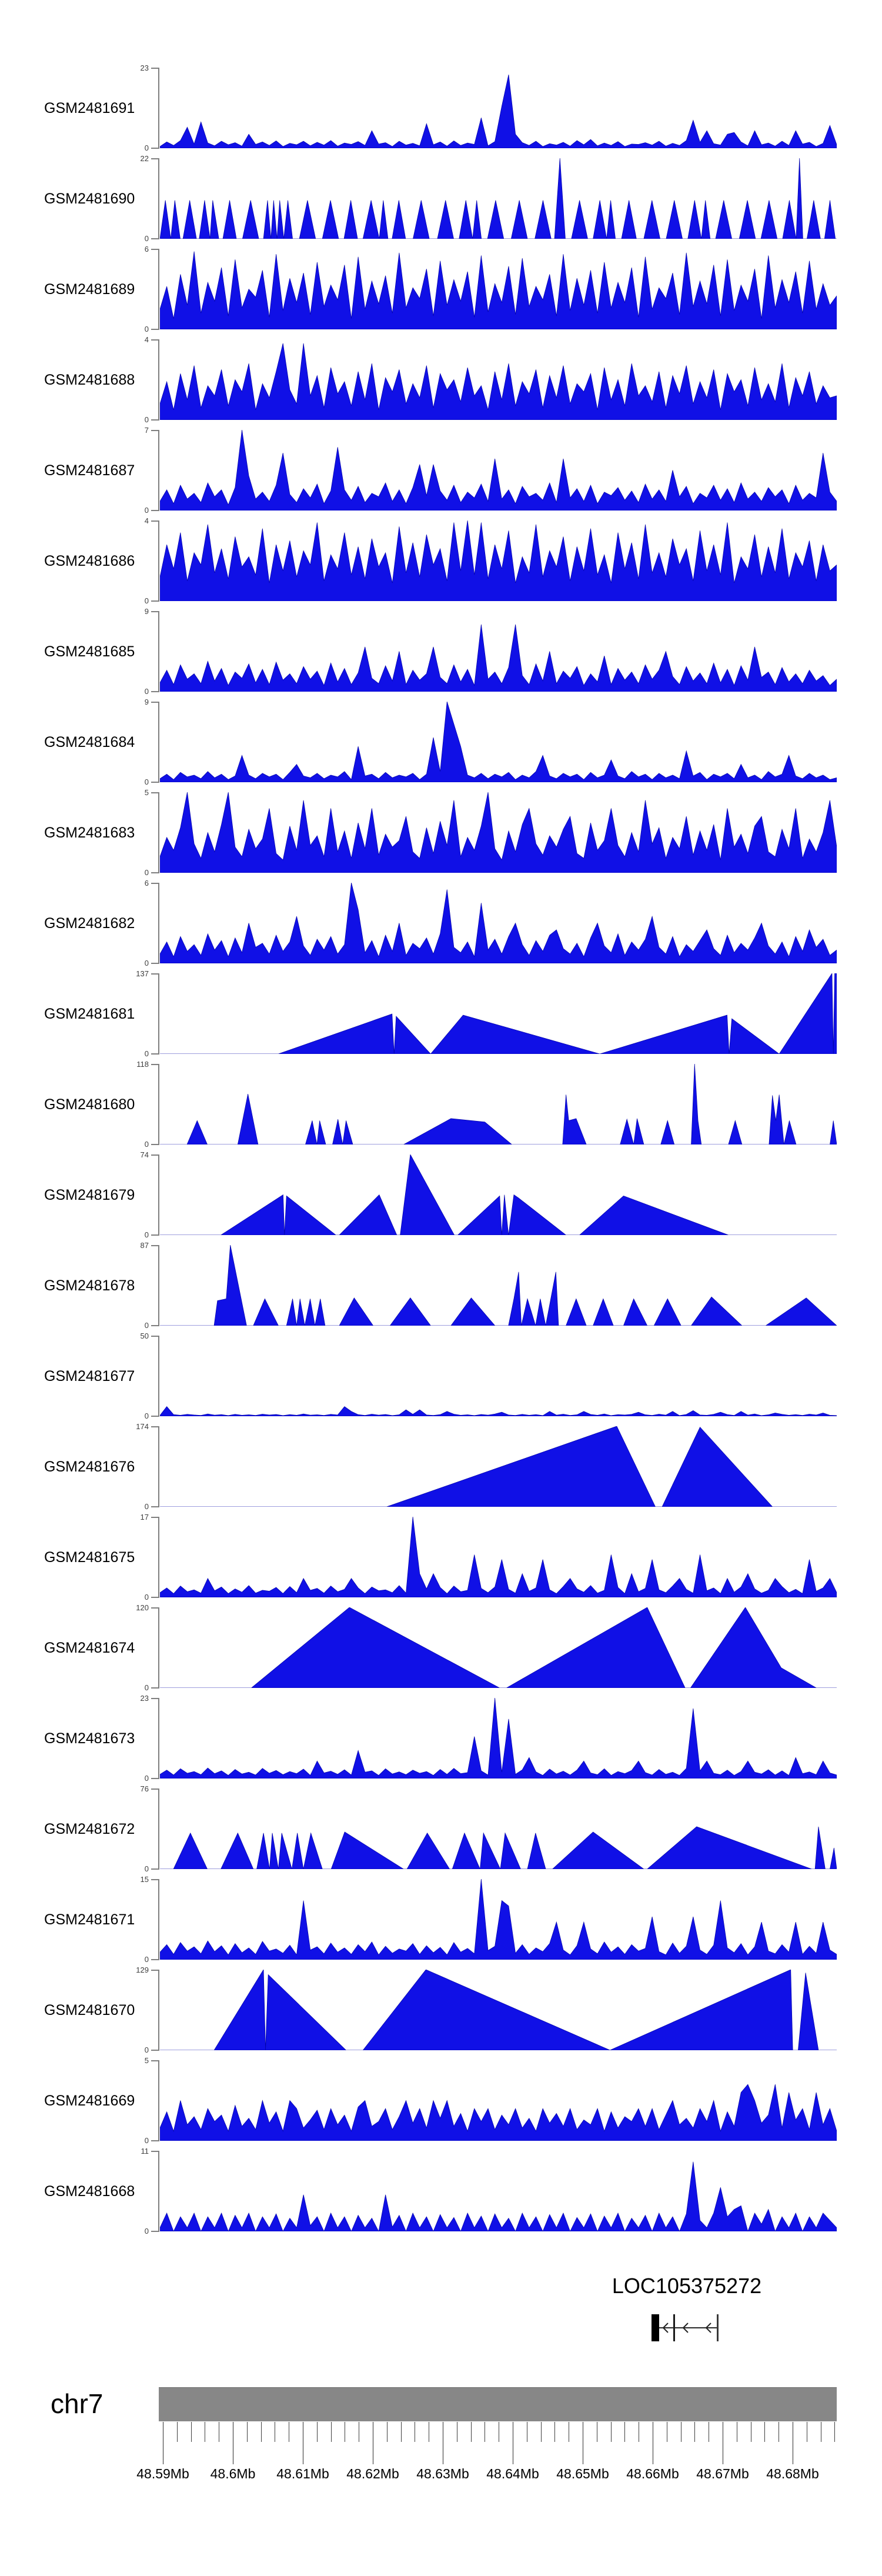 This screenshot has width=882, height=2576. What do you see at coordinates (89, 1466) in the screenshot?
I see `track-label: GSM2481676` at bounding box center [89, 1466].